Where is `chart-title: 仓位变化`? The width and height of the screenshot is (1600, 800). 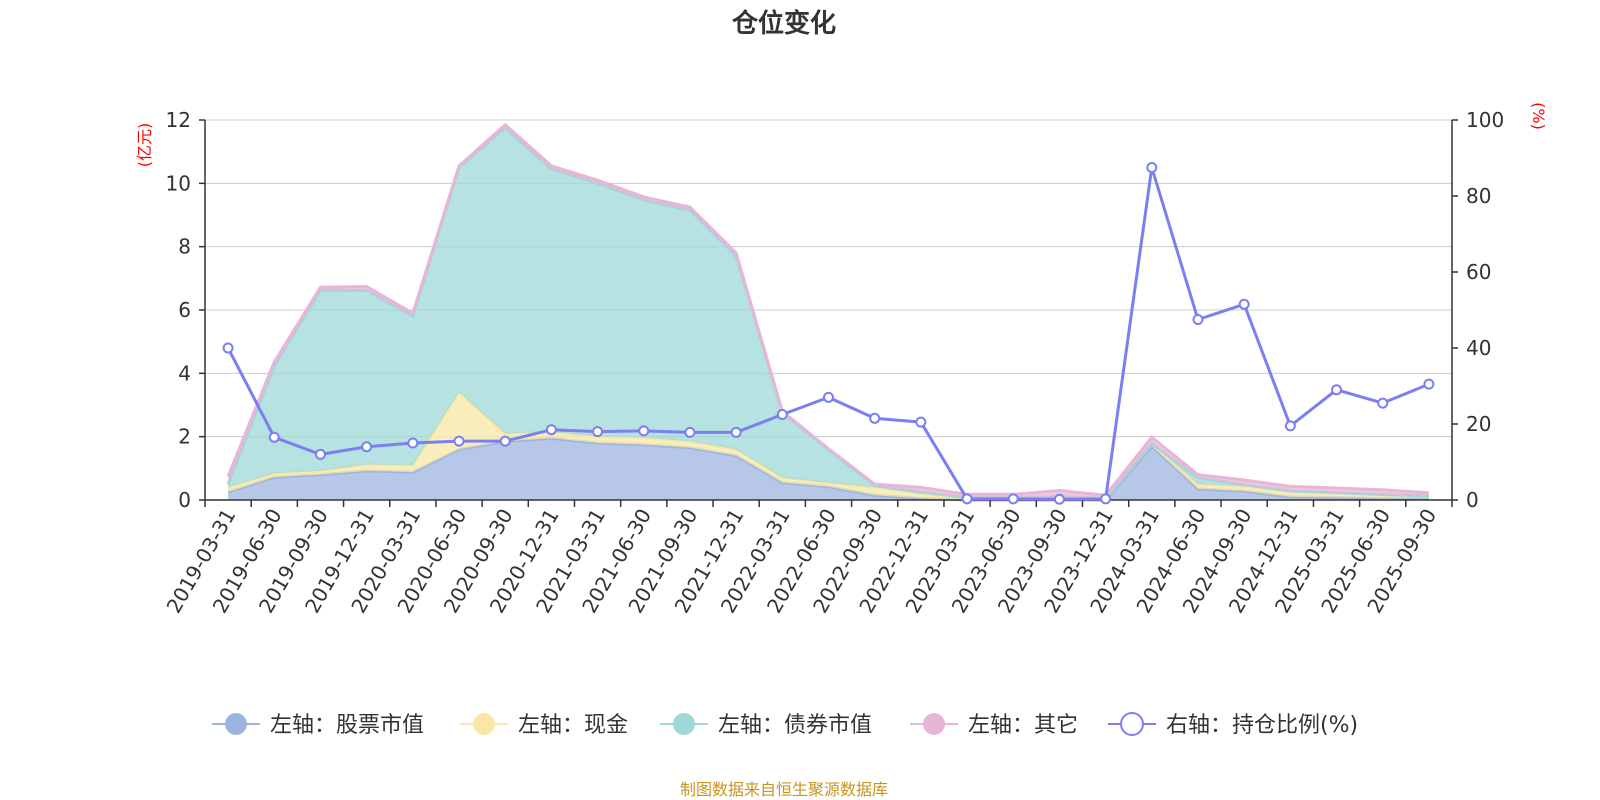
chart-title: 仓位变化 is located at coordinates (783, 23).